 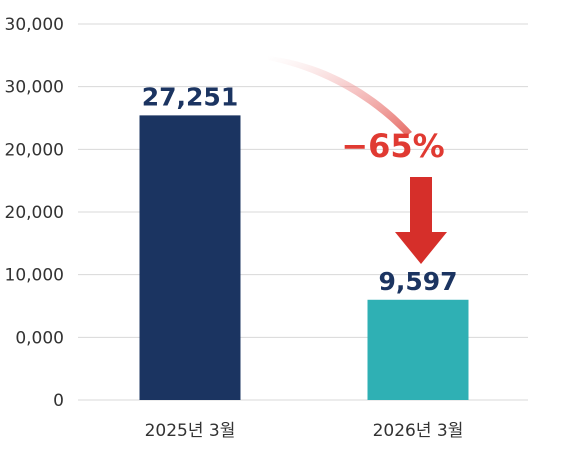 What do you see at coordinates (418, 431) in the screenshot?
I see `x-category-label: 2026년 3월` at bounding box center [418, 431].